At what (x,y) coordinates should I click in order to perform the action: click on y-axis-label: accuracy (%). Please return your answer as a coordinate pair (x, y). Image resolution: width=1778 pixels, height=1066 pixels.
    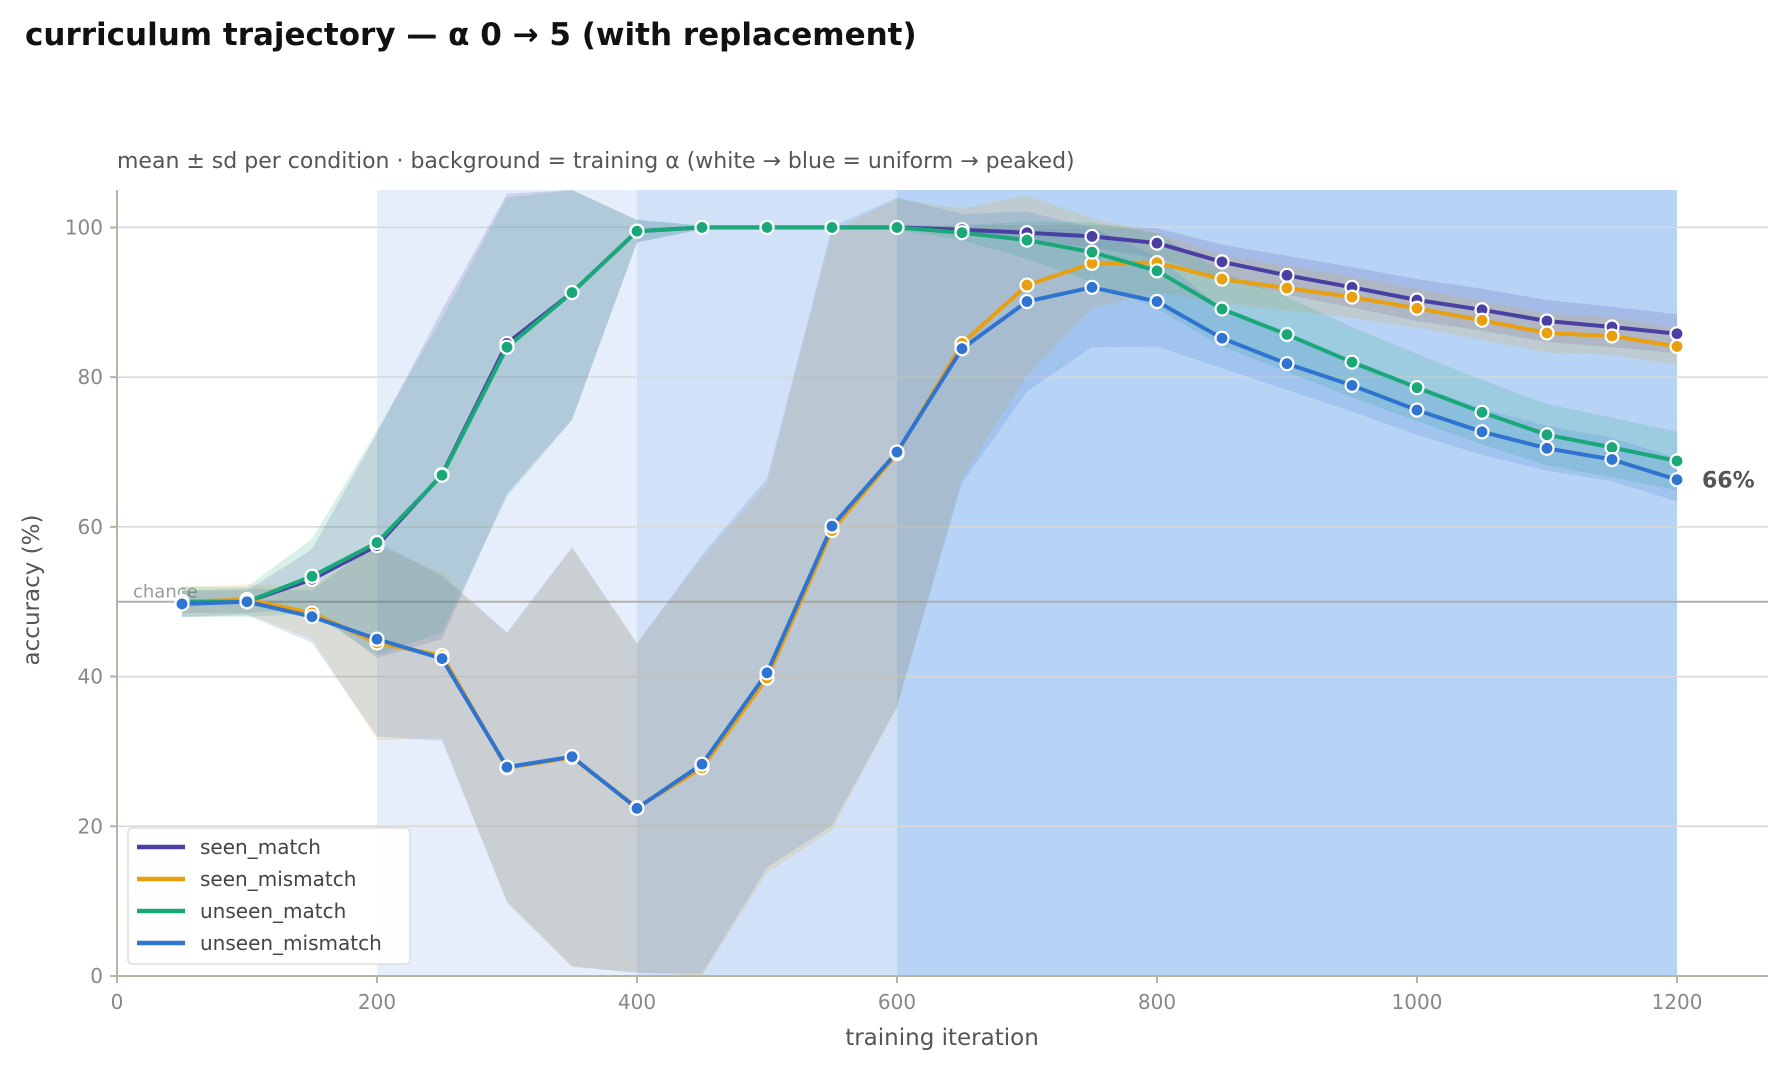
    Looking at the image, I should click on (32, 590).